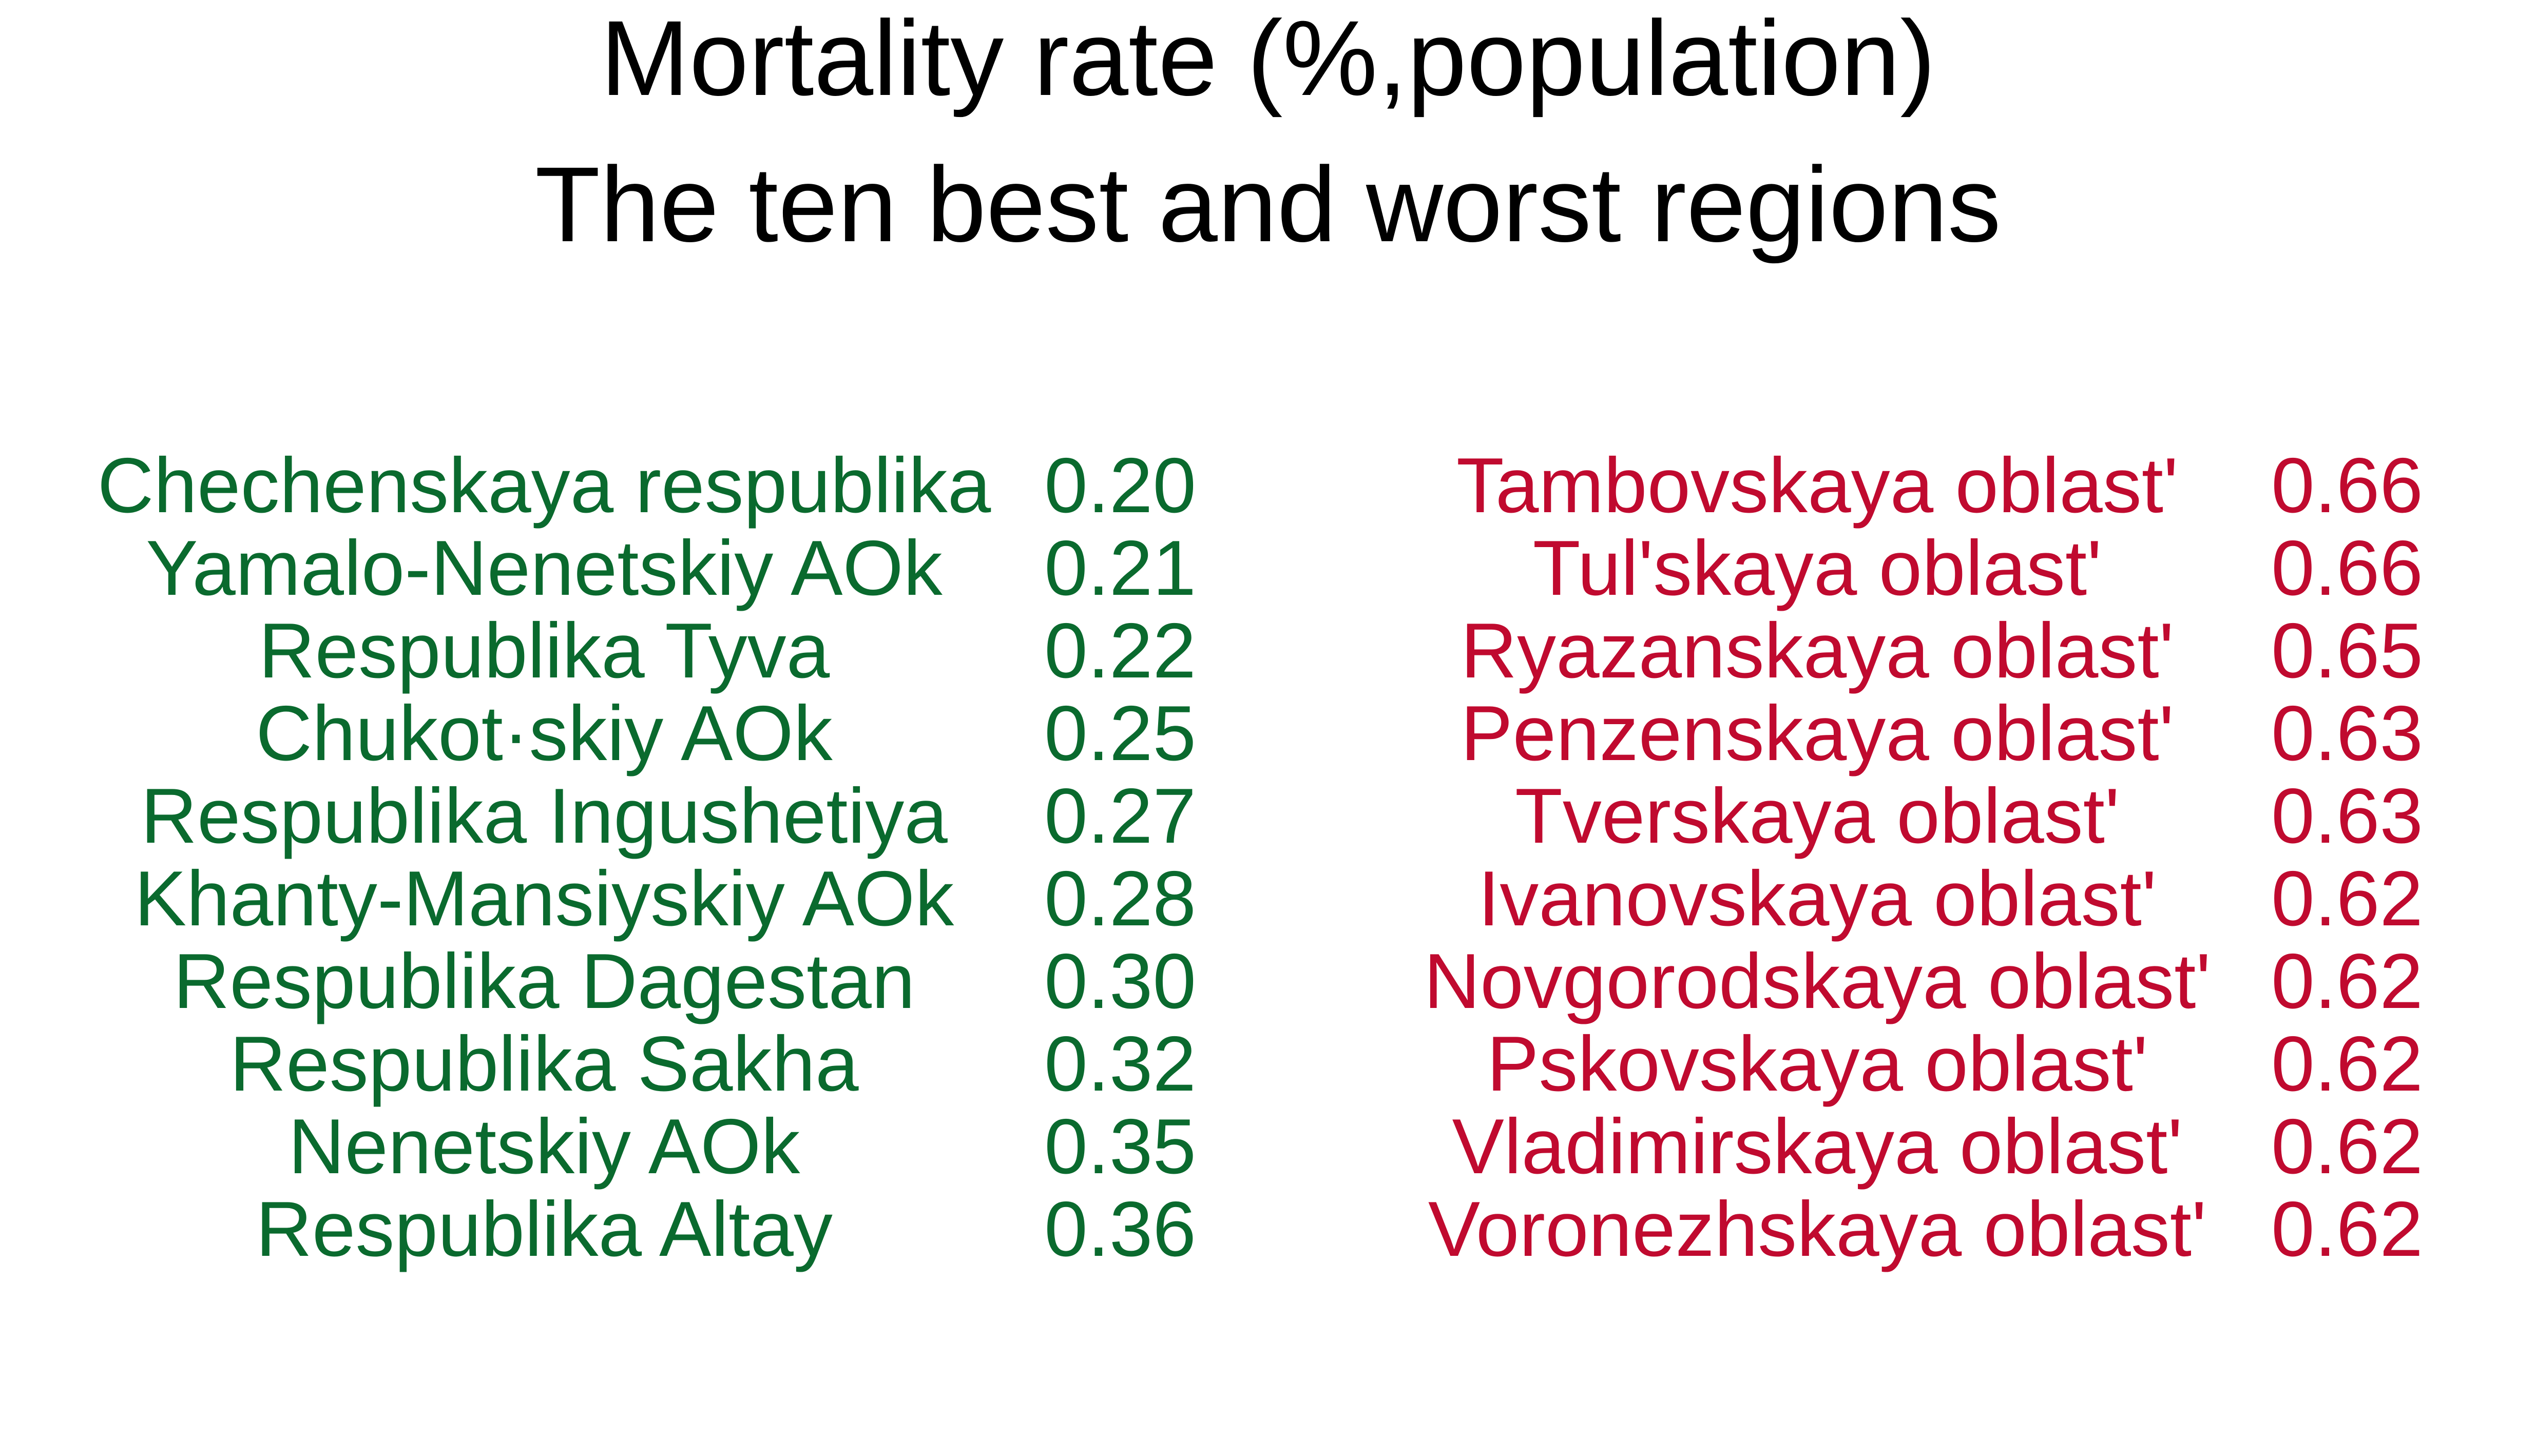  I want to click on worst-region-name: Tambovskaya oblastʹ, so click(1817, 486).